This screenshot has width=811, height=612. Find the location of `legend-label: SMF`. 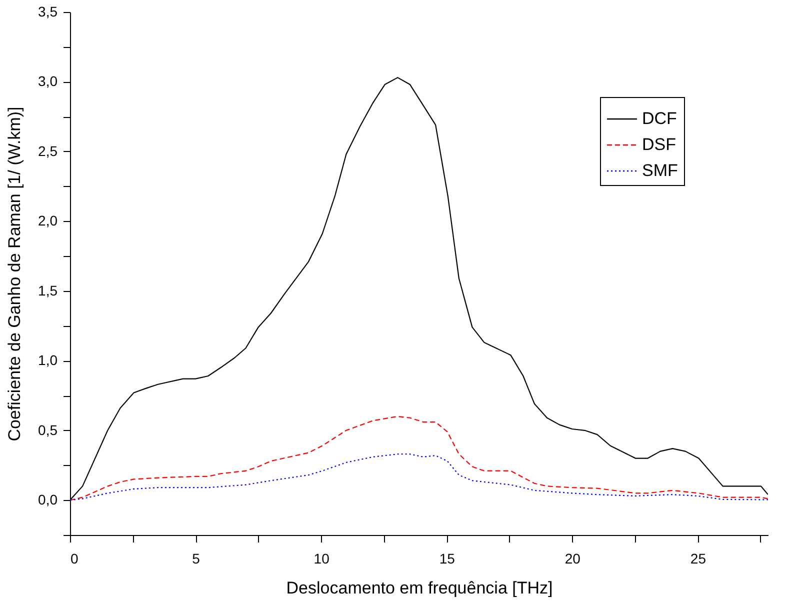

legend-label: SMF is located at coordinates (660, 170).